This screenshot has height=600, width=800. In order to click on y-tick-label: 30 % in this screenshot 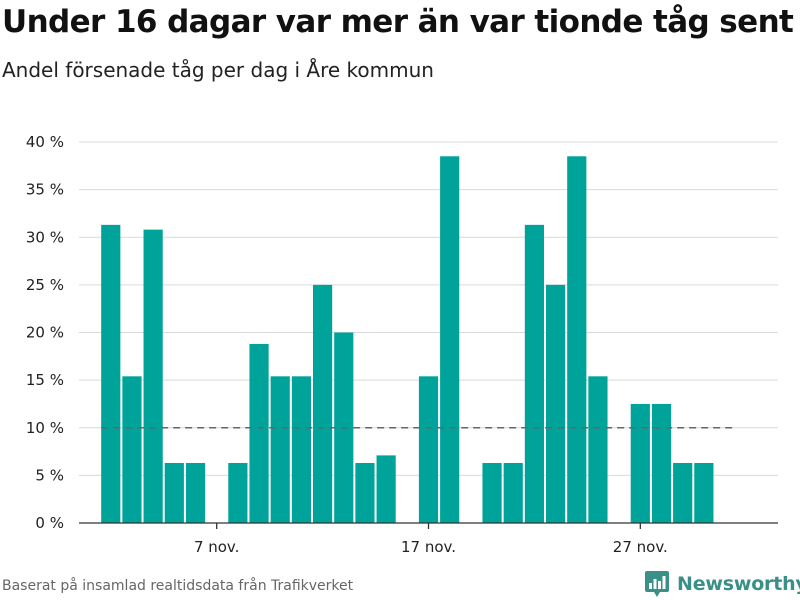, I will do `click(45, 237)`.